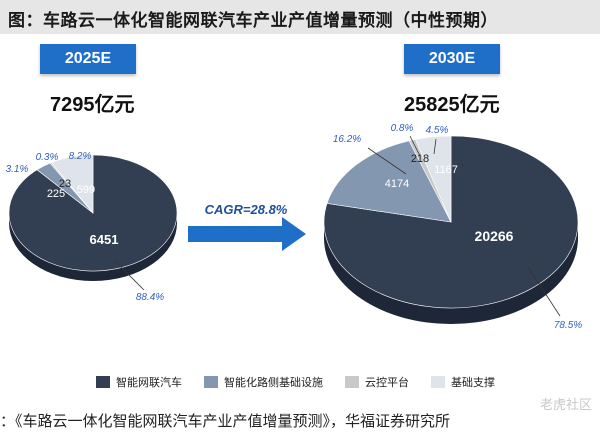  What do you see at coordinates (253, 21) in the screenshot?
I see `chart-title: 图：车路云一体化智能网联汽车产业产值增量预测（中性预期）` at bounding box center [253, 21].